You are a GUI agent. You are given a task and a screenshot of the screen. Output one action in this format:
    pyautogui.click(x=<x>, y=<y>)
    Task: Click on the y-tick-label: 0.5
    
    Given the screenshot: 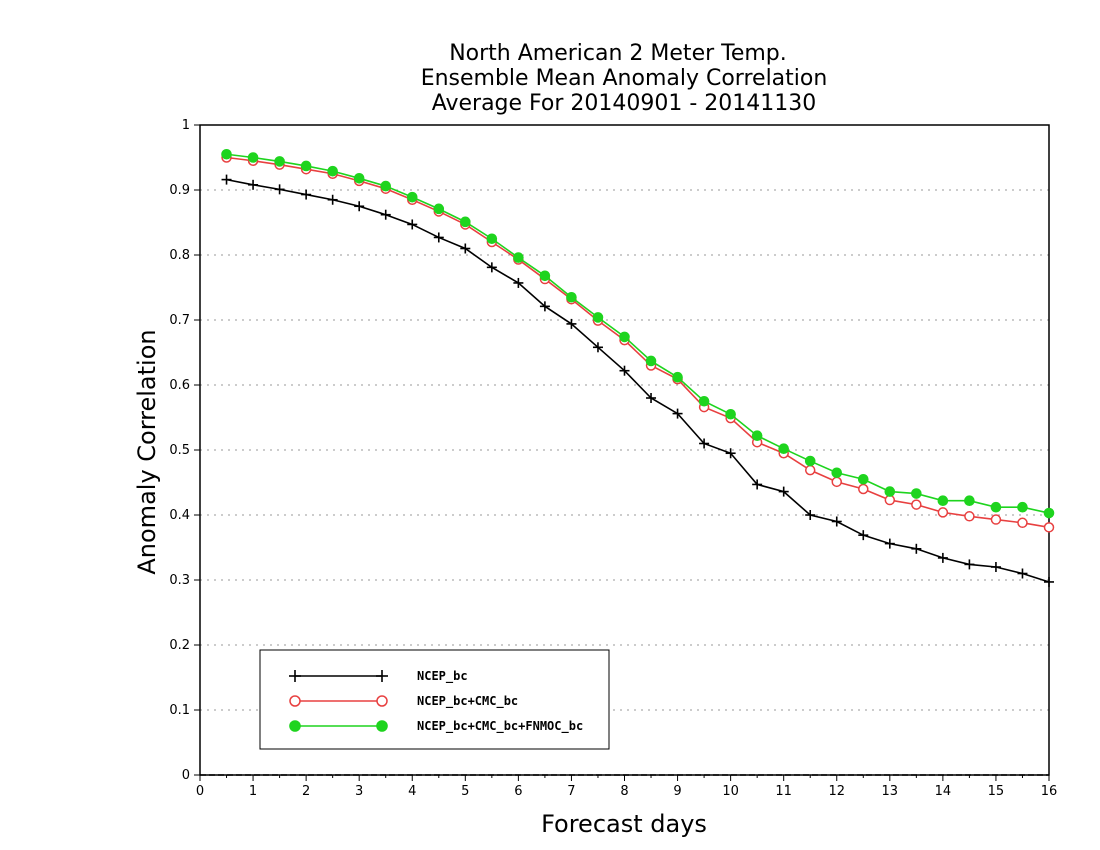 What is the action you would take?
    pyautogui.click(x=179, y=450)
    